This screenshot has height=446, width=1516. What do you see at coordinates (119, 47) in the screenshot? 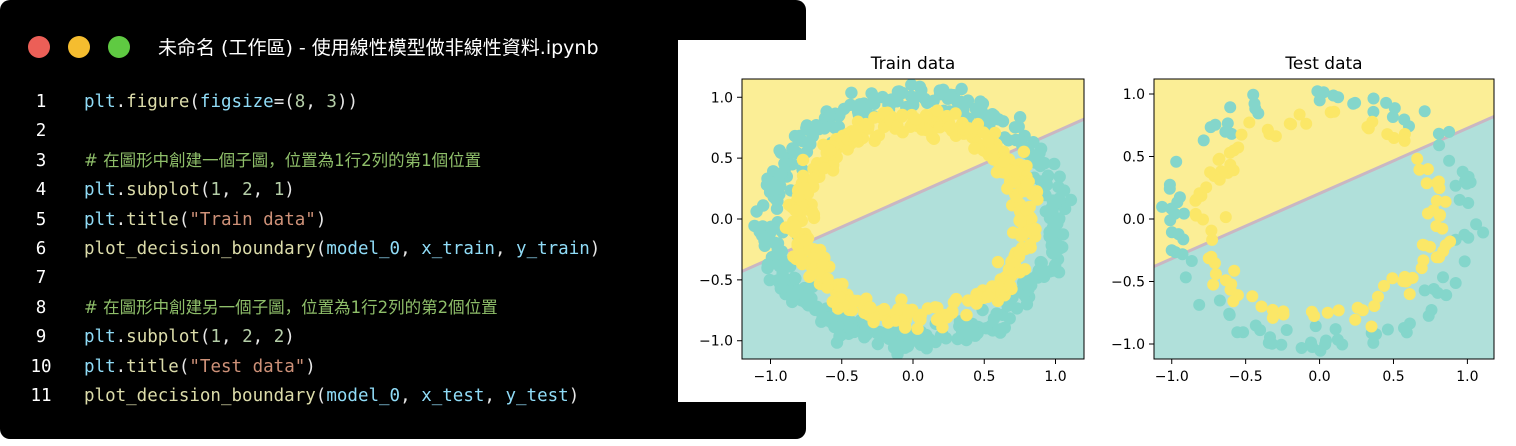
I see `maximize-window-button` at bounding box center [119, 47].